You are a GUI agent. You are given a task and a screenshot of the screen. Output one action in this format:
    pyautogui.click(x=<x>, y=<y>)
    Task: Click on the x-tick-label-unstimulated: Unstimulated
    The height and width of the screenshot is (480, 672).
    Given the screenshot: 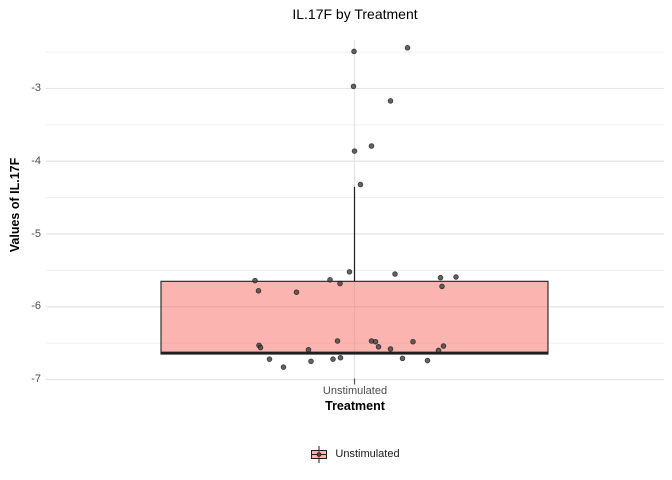 What is the action you would take?
    pyautogui.click(x=355, y=391)
    